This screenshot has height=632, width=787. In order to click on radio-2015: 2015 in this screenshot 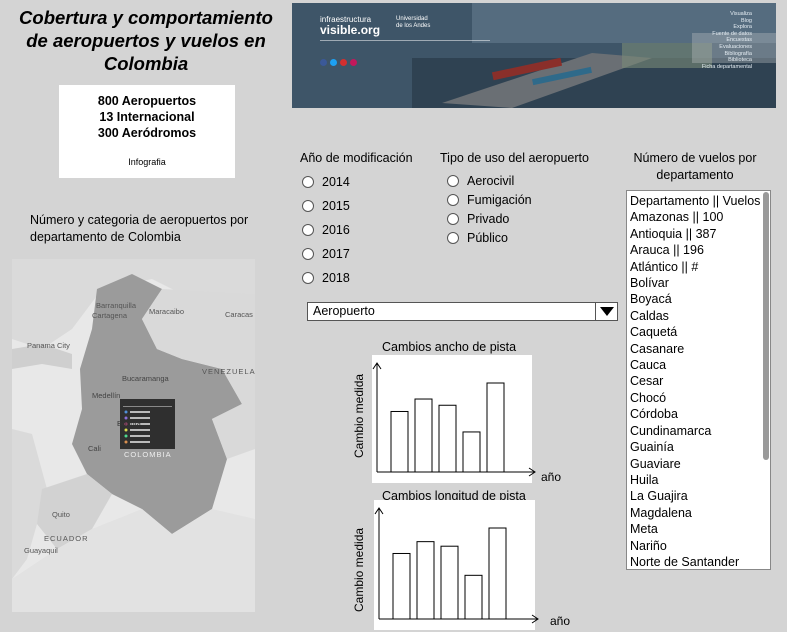, I will do `click(326, 206)`.